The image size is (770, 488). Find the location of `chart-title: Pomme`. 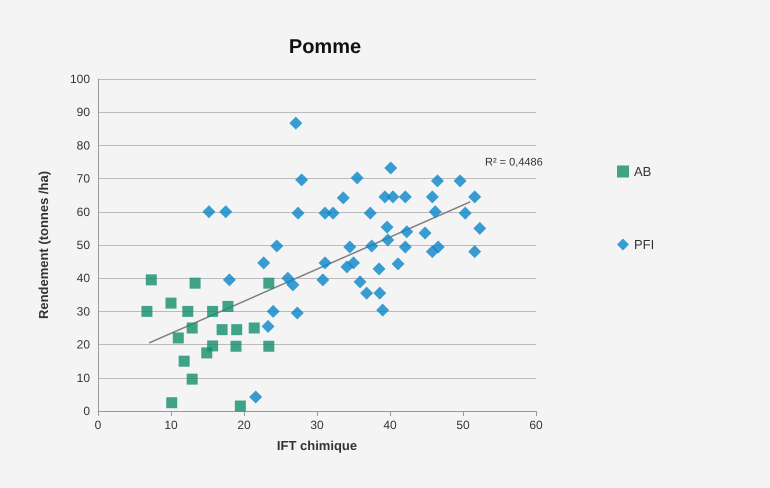

chart-title: Pomme is located at coordinates (325, 47).